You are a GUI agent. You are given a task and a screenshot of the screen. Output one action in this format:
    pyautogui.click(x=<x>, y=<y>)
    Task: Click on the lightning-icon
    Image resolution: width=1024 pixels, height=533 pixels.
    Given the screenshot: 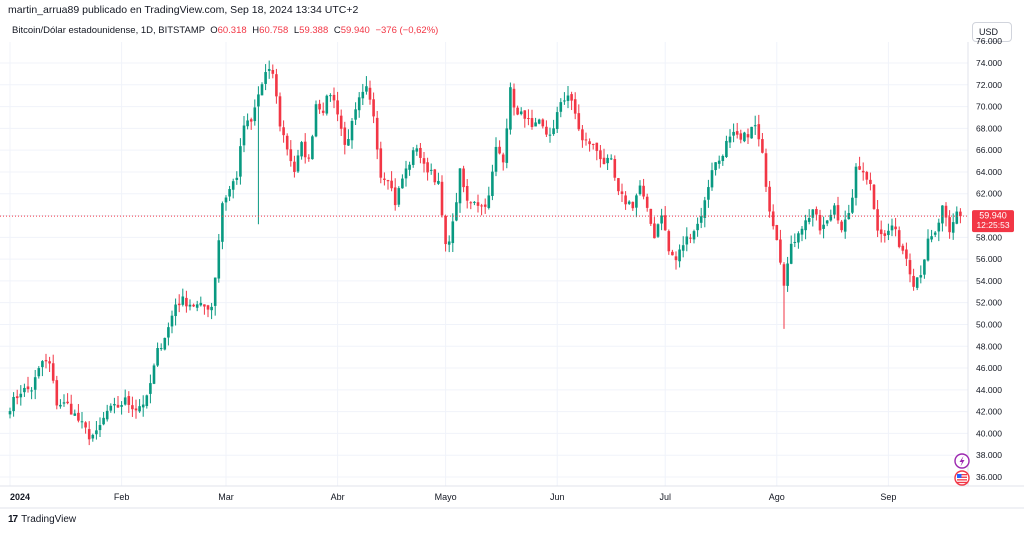 What is the action you would take?
    pyautogui.click(x=962, y=461)
    